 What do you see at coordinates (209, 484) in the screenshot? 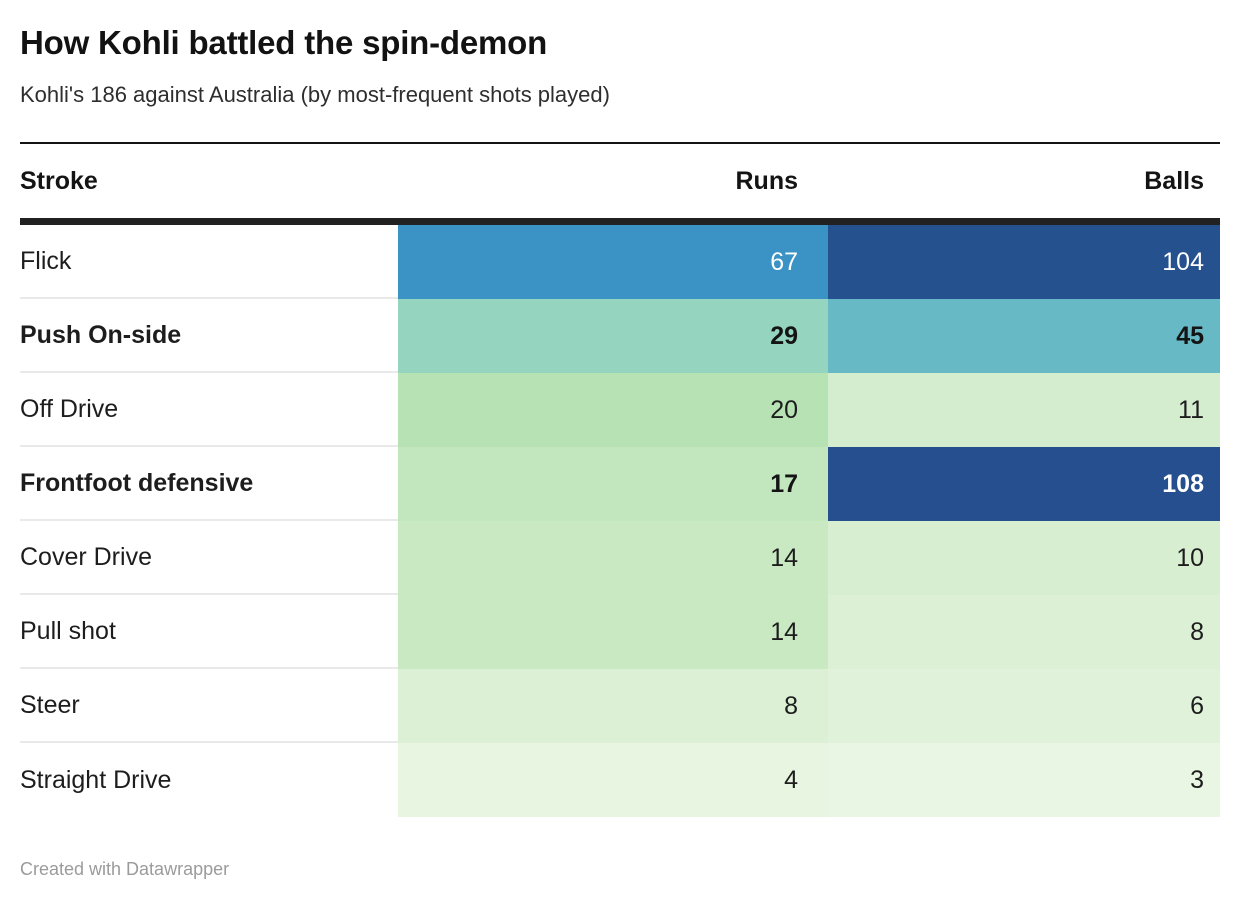
I see `stroke-label: Frontfoot defensive` at bounding box center [209, 484].